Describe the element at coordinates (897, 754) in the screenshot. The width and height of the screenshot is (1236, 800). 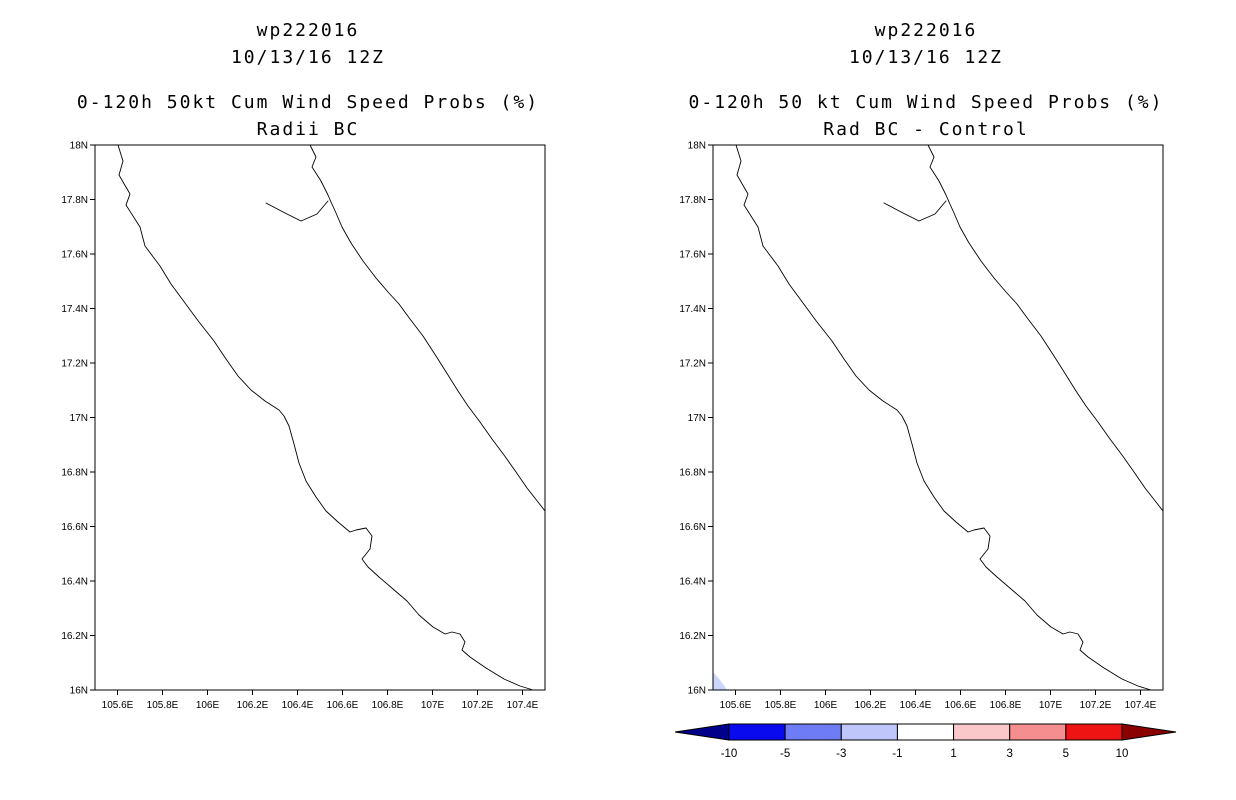
I see `colorbar-tick-label: -1` at that location.